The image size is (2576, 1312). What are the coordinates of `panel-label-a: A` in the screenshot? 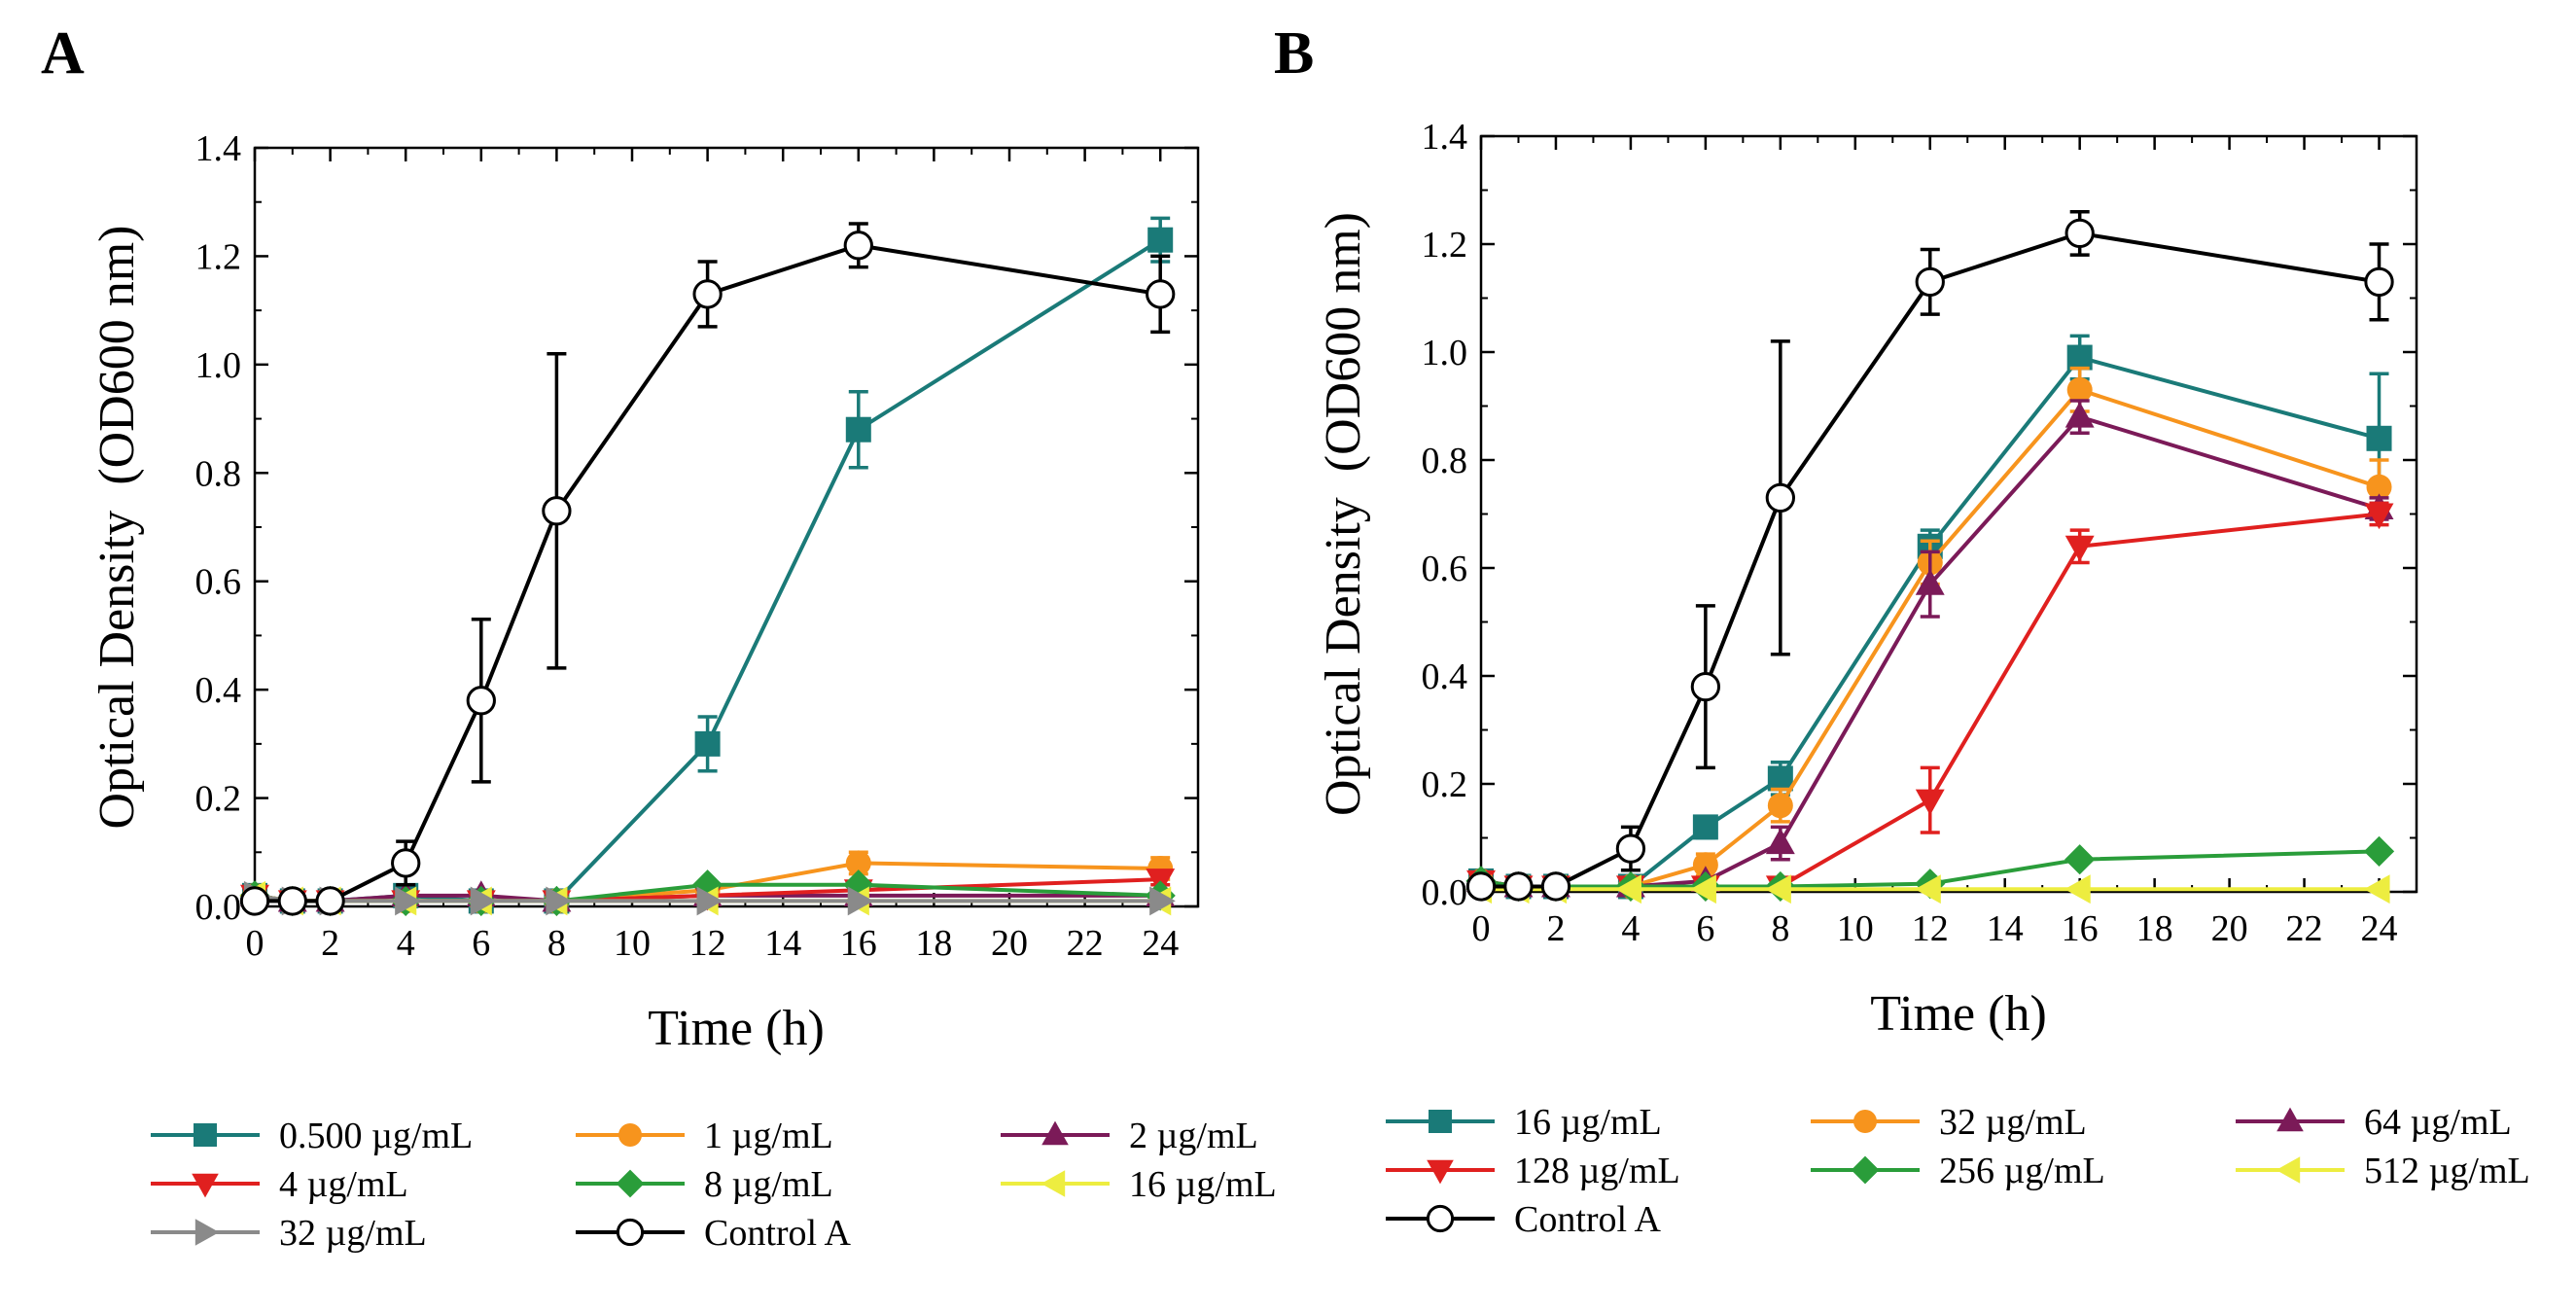 It's located at (63, 54).